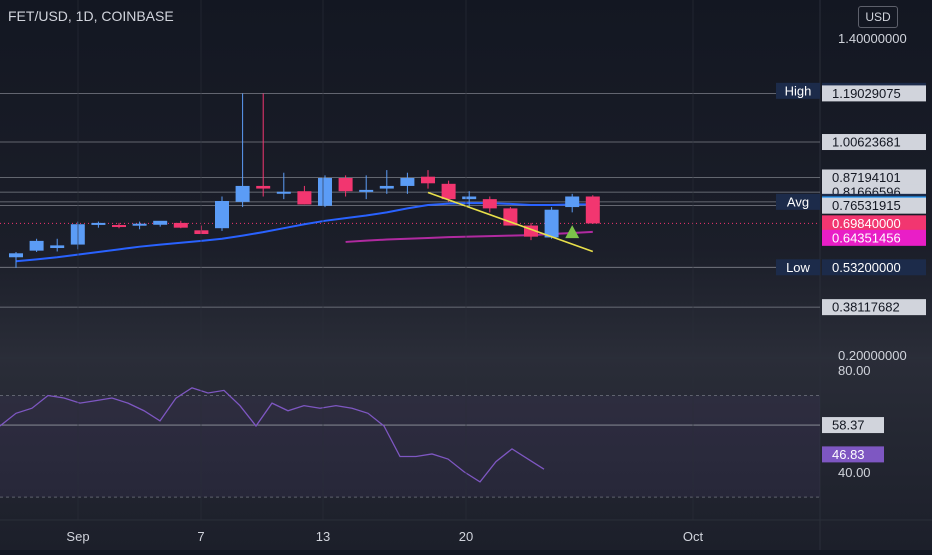 This screenshot has height=555, width=932. What do you see at coordinates (866, 142) in the screenshot?
I see `price-label: 1.00623681` at bounding box center [866, 142].